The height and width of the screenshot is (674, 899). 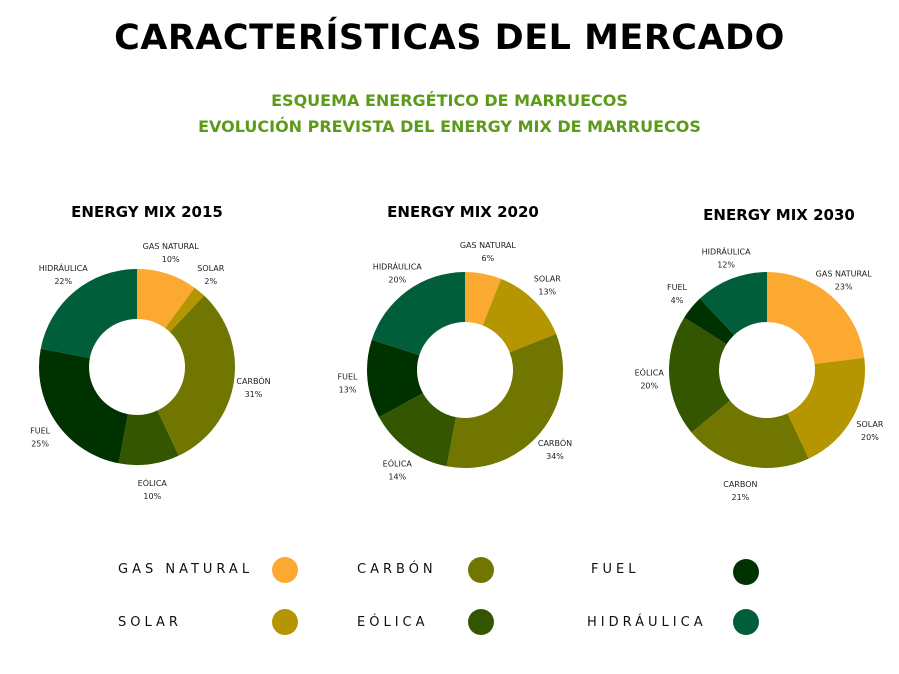 I want to click on legend-swatch-eolica, so click(x=481, y=622).